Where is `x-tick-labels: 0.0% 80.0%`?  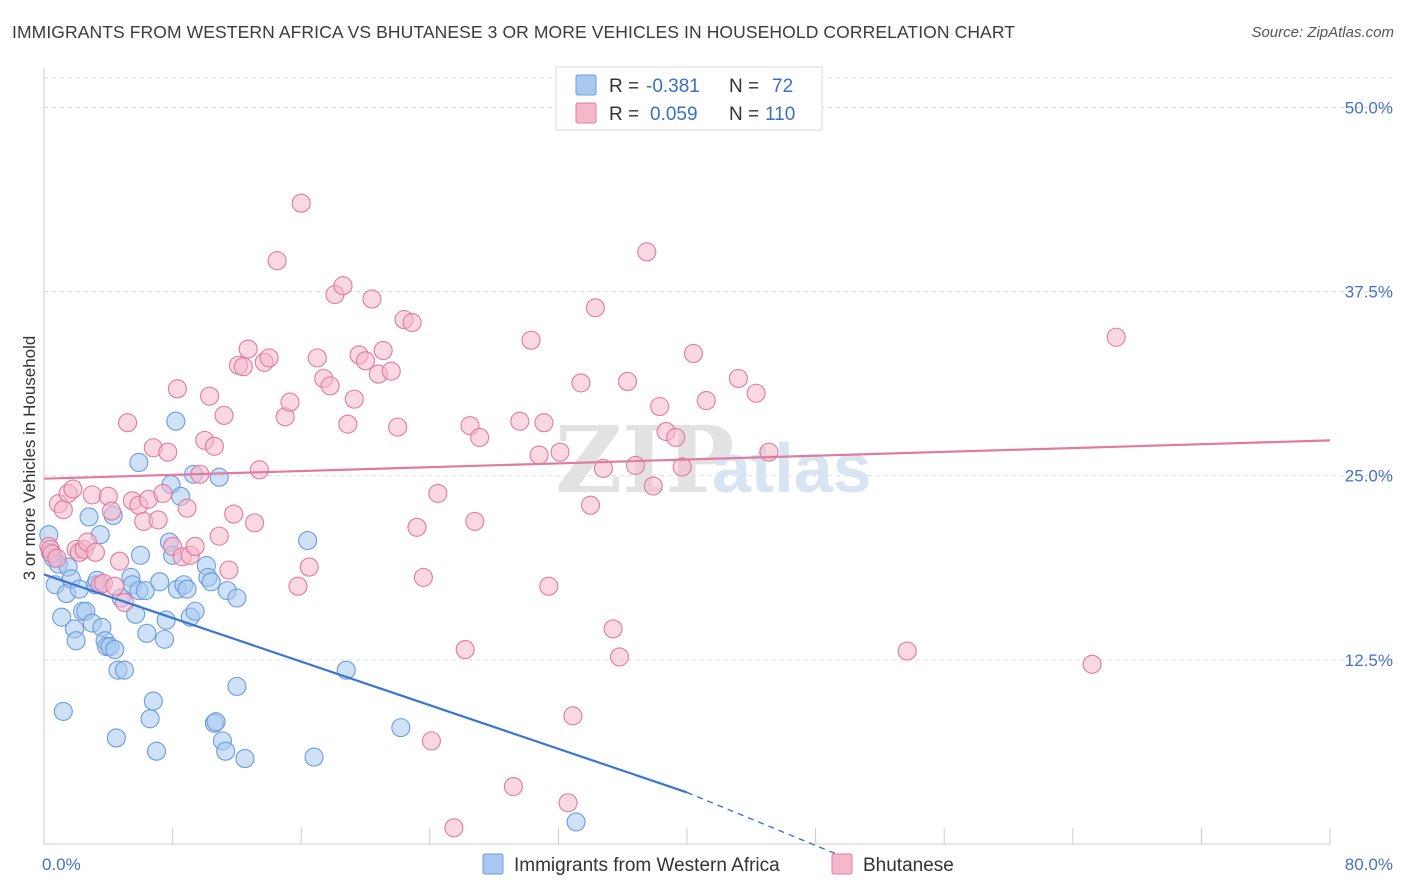 x-tick-labels: 0.0% 80.0% is located at coordinates (717, 864).